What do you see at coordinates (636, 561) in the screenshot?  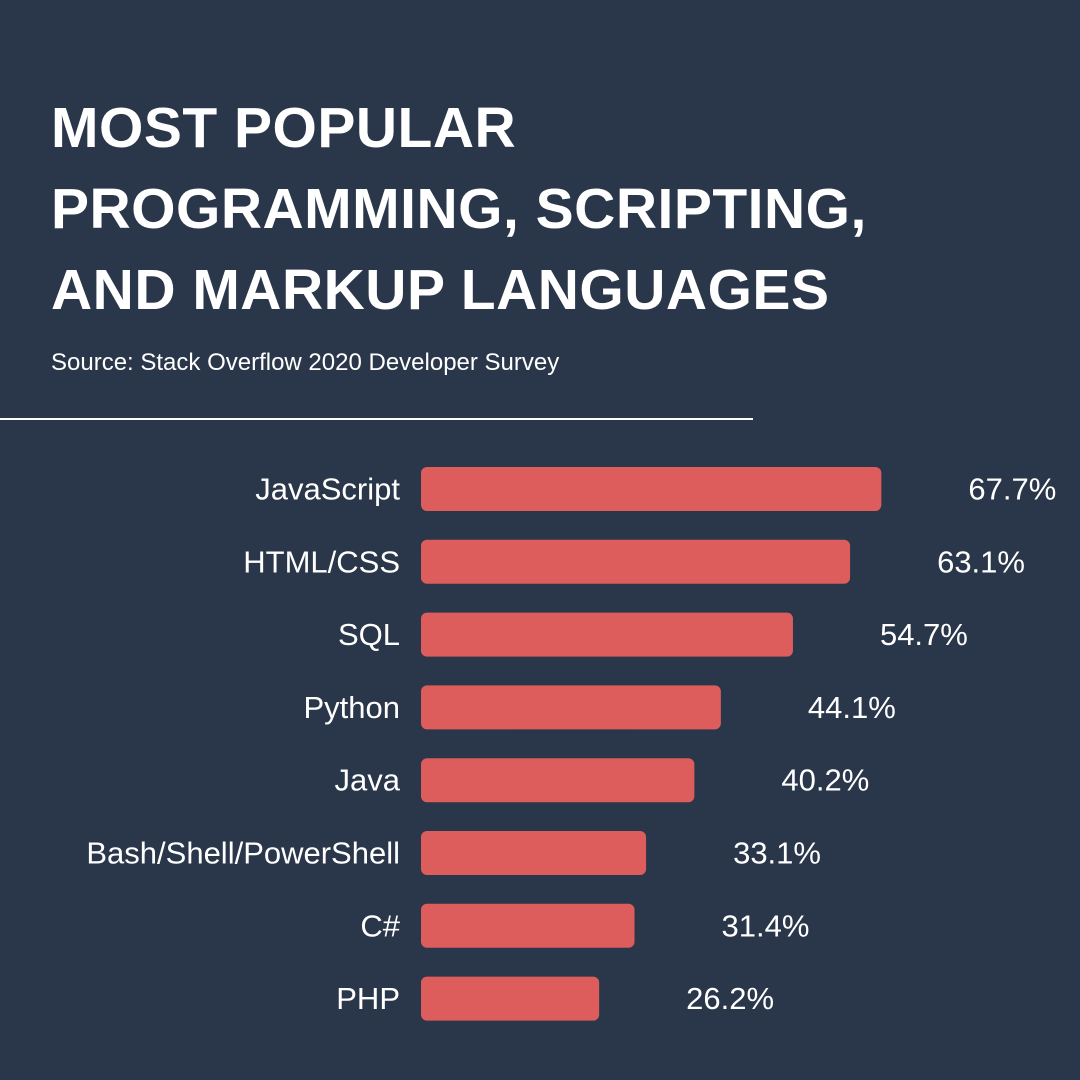 I see `bar-html-css` at bounding box center [636, 561].